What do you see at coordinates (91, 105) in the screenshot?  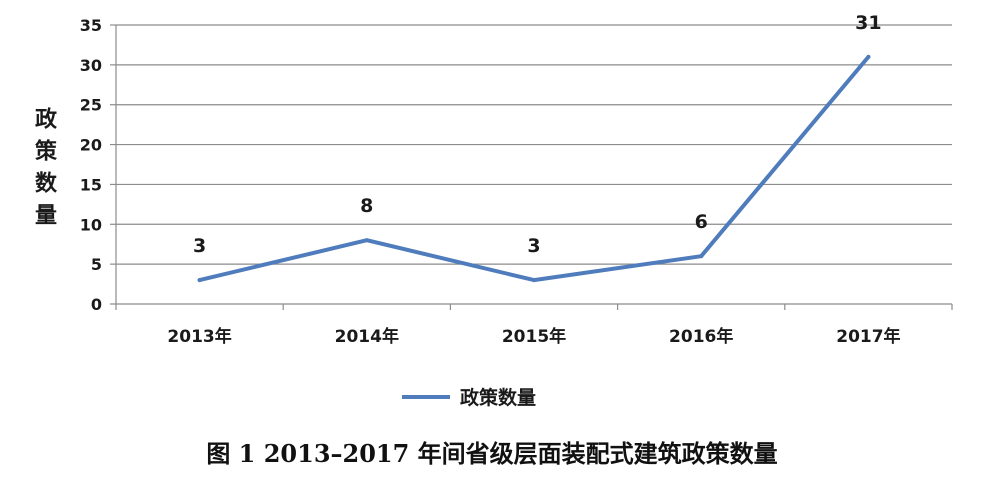 I see `y-tick-label: 25` at bounding box center [91, 105].